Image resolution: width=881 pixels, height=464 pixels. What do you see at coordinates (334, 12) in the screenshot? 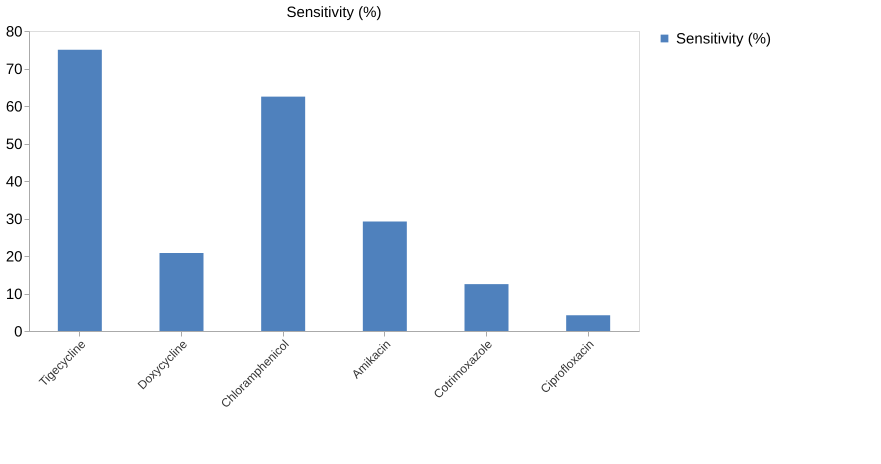
I see `chart-title: Sensitivity (%)` at bounding box center [334, 12].